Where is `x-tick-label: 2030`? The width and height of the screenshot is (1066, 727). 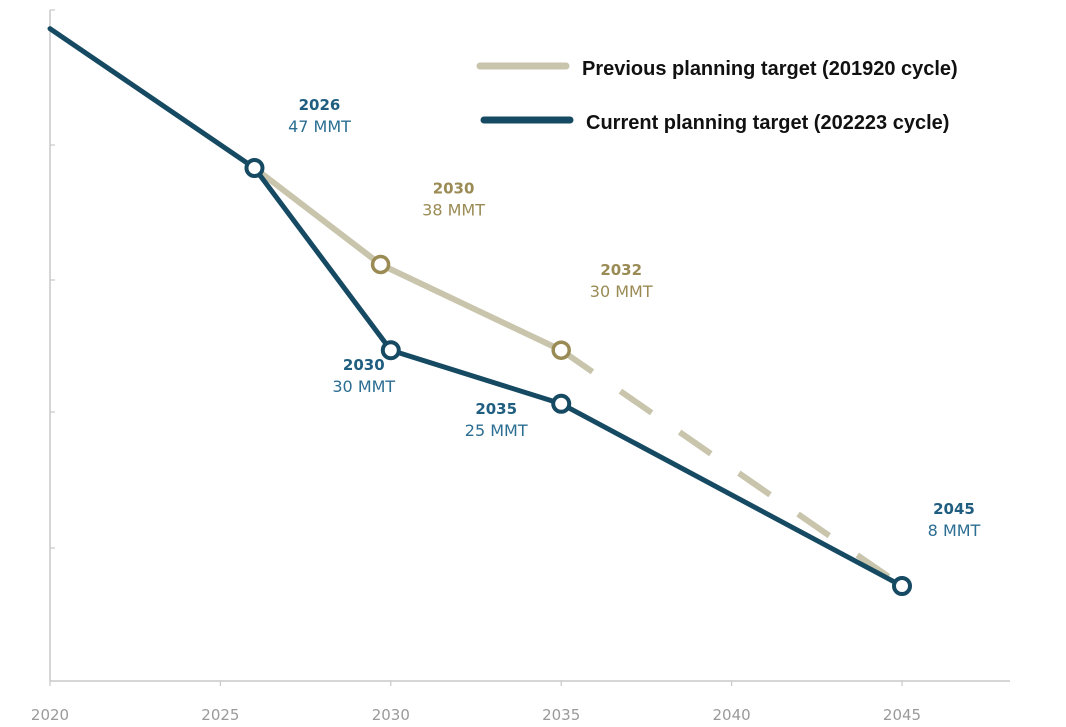
x-tick-label: 2030 is located at coordinates (391, 715).